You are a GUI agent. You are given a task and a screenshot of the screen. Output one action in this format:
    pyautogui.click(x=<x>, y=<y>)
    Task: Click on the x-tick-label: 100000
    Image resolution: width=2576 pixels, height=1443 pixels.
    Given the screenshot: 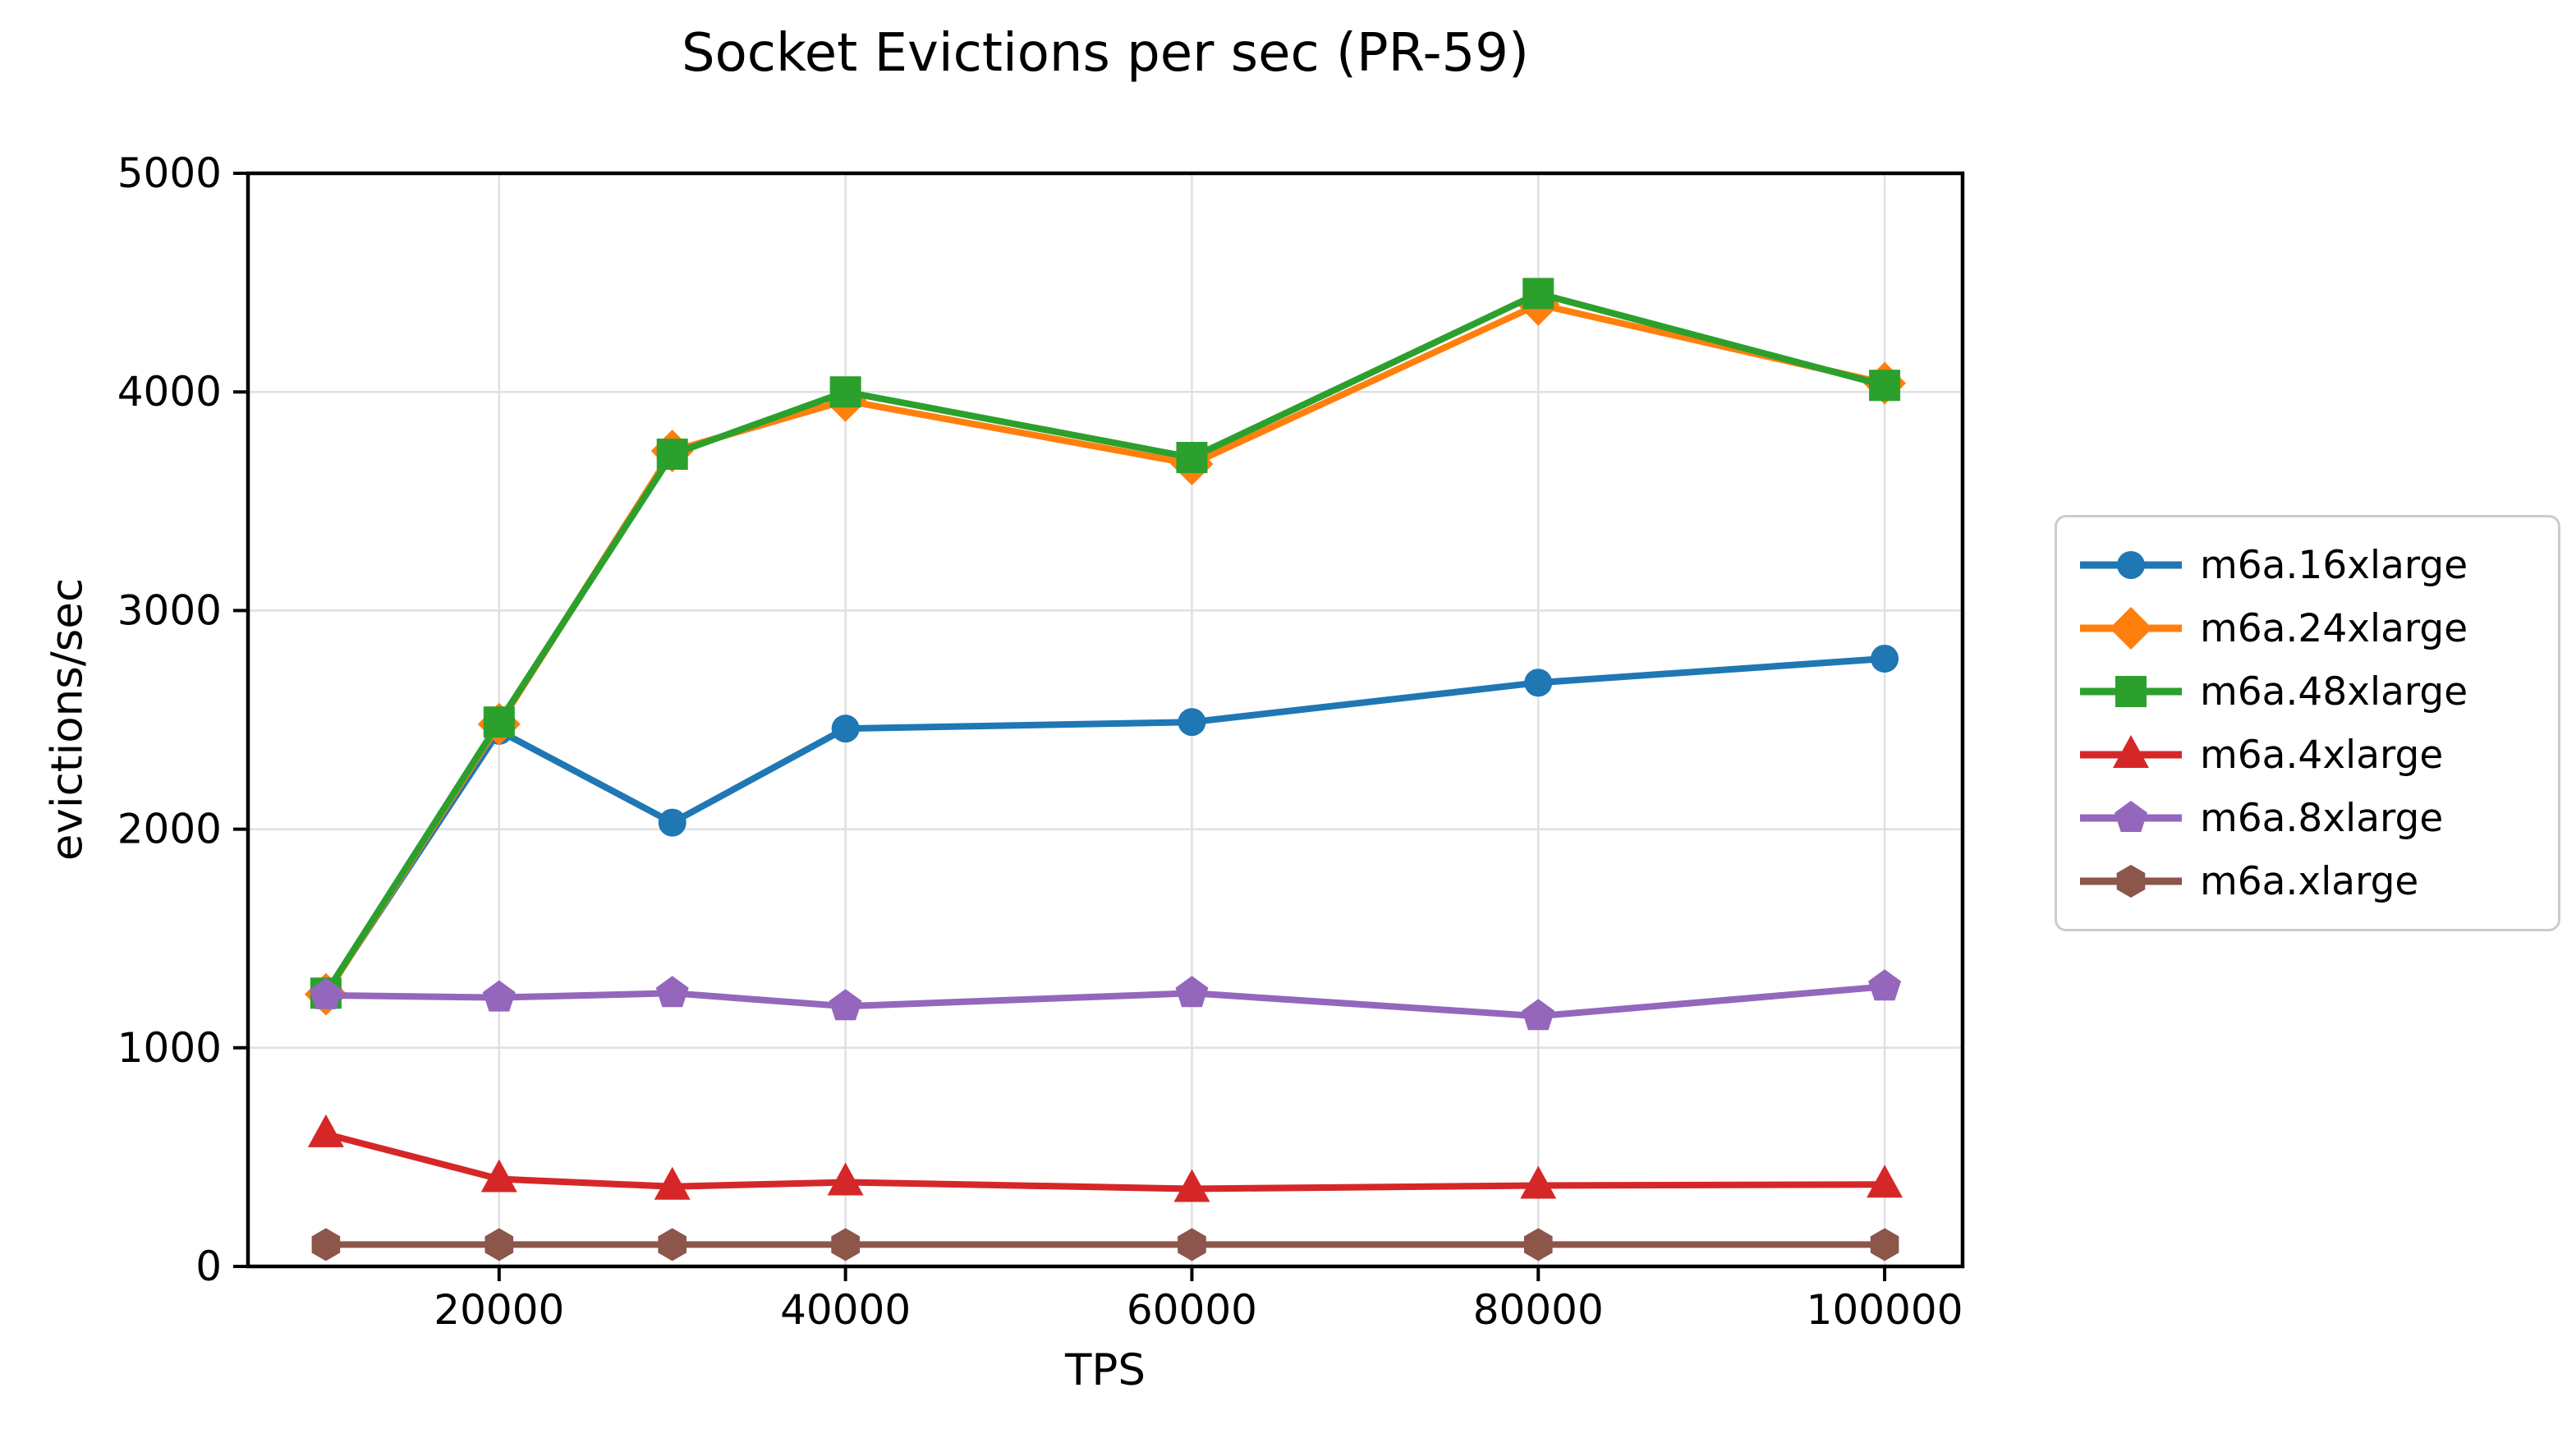 What is the action you would take?
    pyautogui.click(x=1885, y=1310)
    